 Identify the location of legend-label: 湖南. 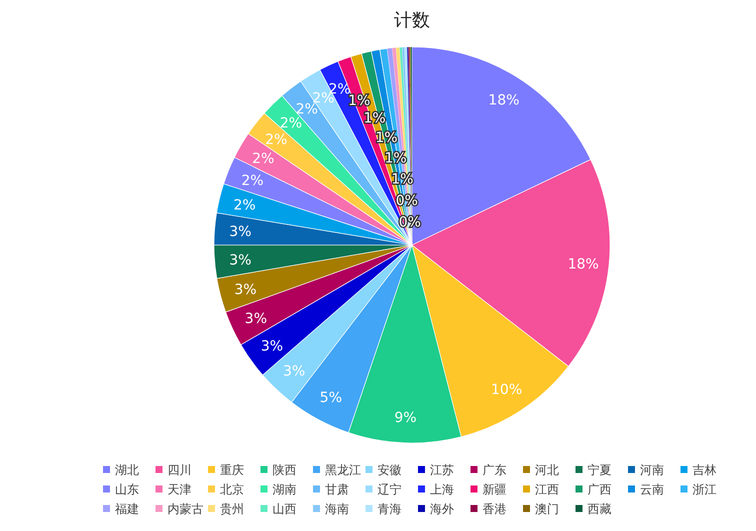
(284, 489).